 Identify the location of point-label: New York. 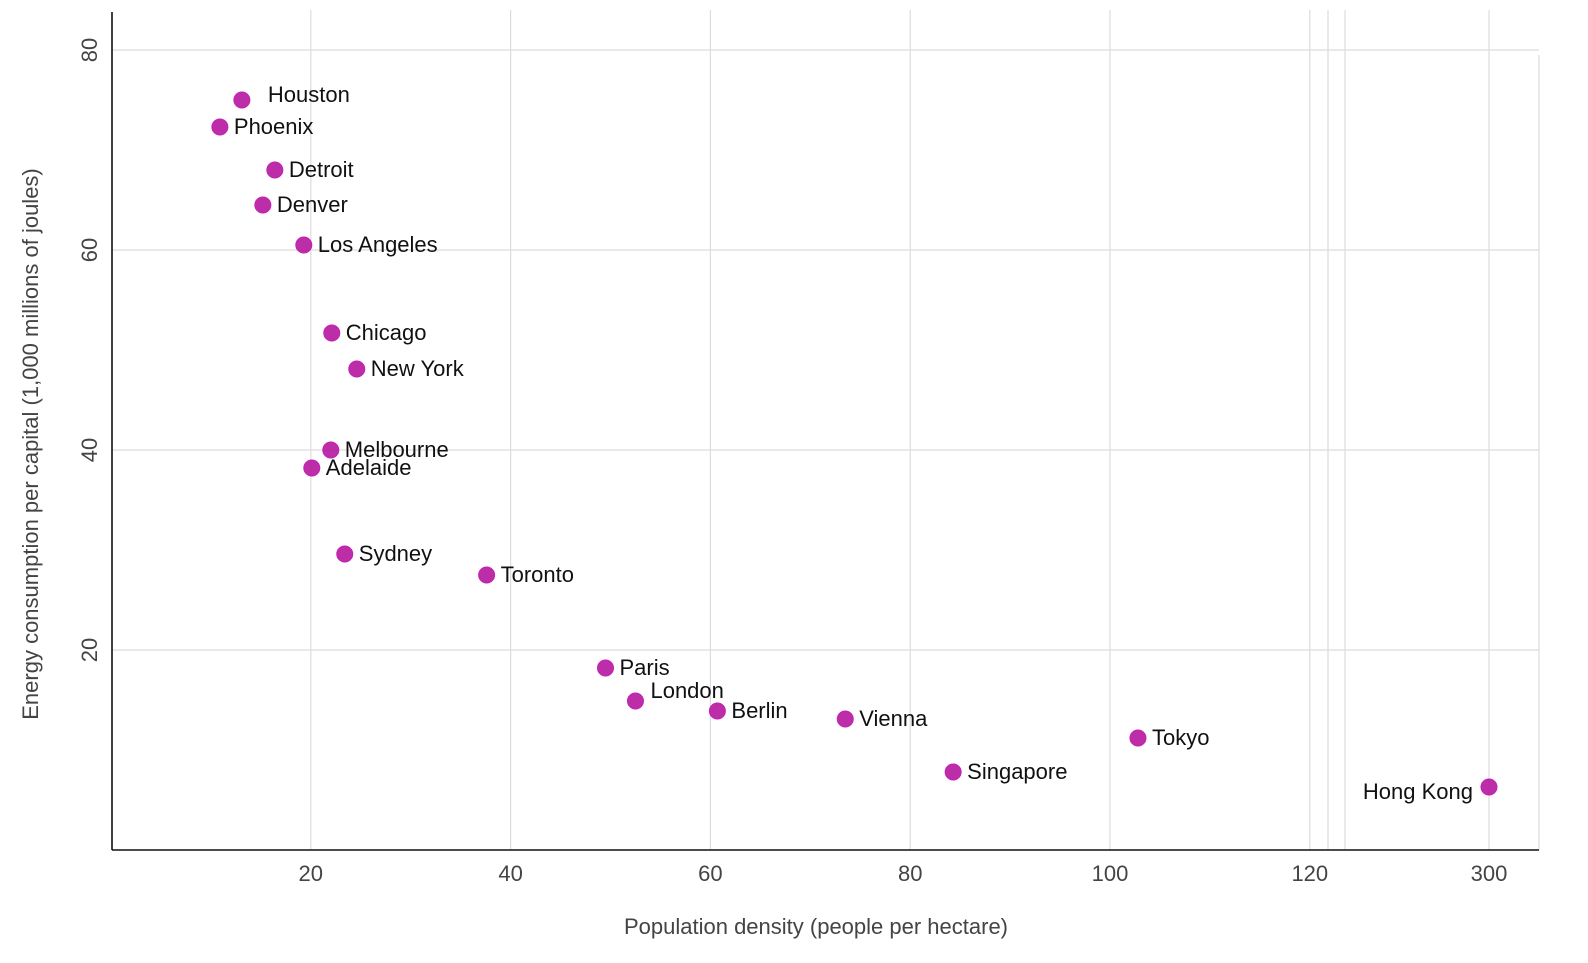
(418, 368).